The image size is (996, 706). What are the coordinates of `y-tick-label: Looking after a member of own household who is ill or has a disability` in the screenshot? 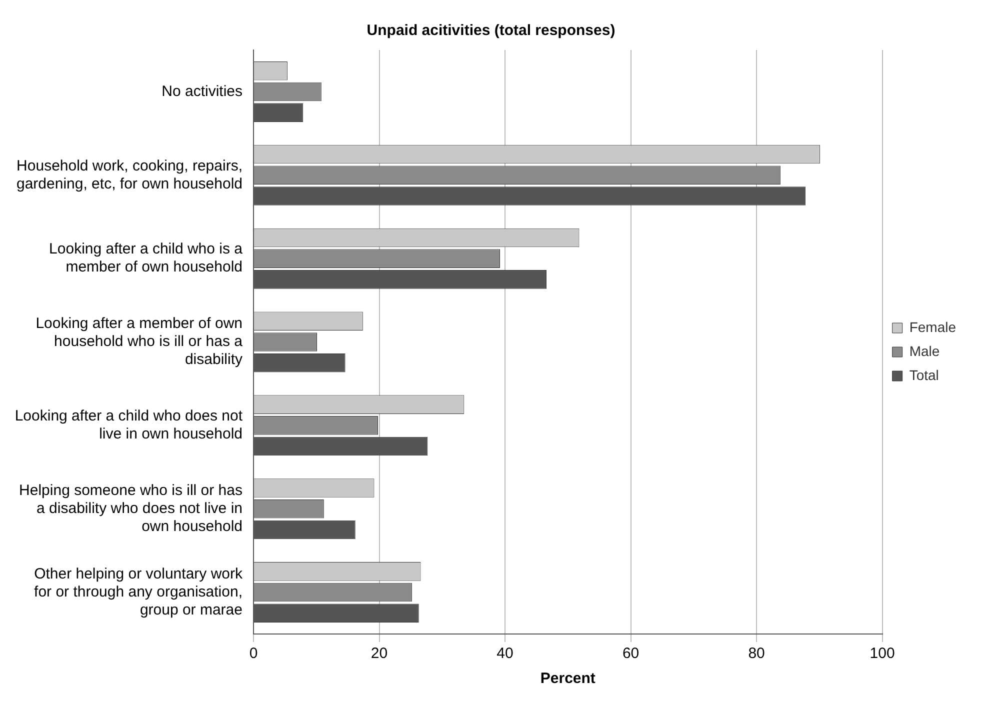 It's located at (140, 341).